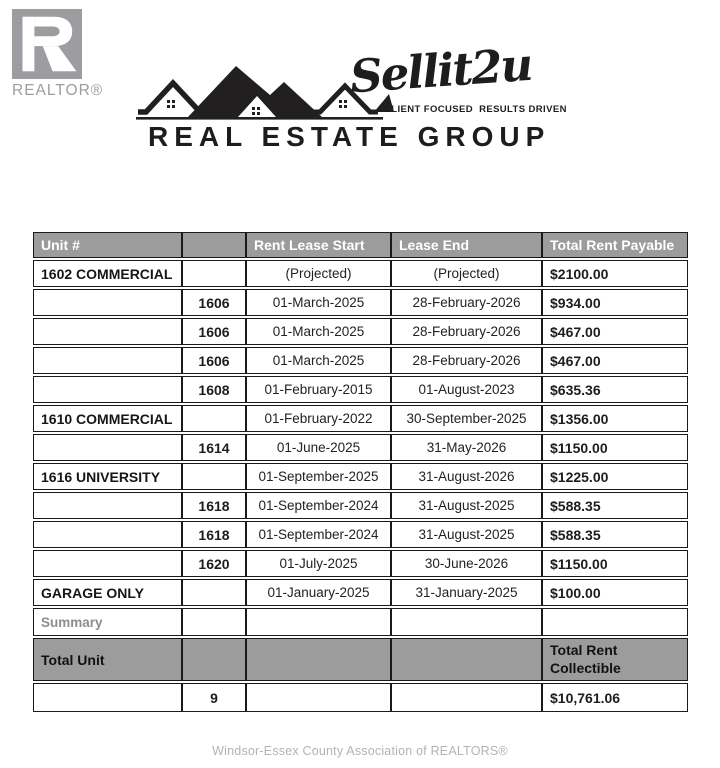 This screenshot has width=720, height=768. I want to click on brand-script-text: Sellit2u, so click(440, 70).